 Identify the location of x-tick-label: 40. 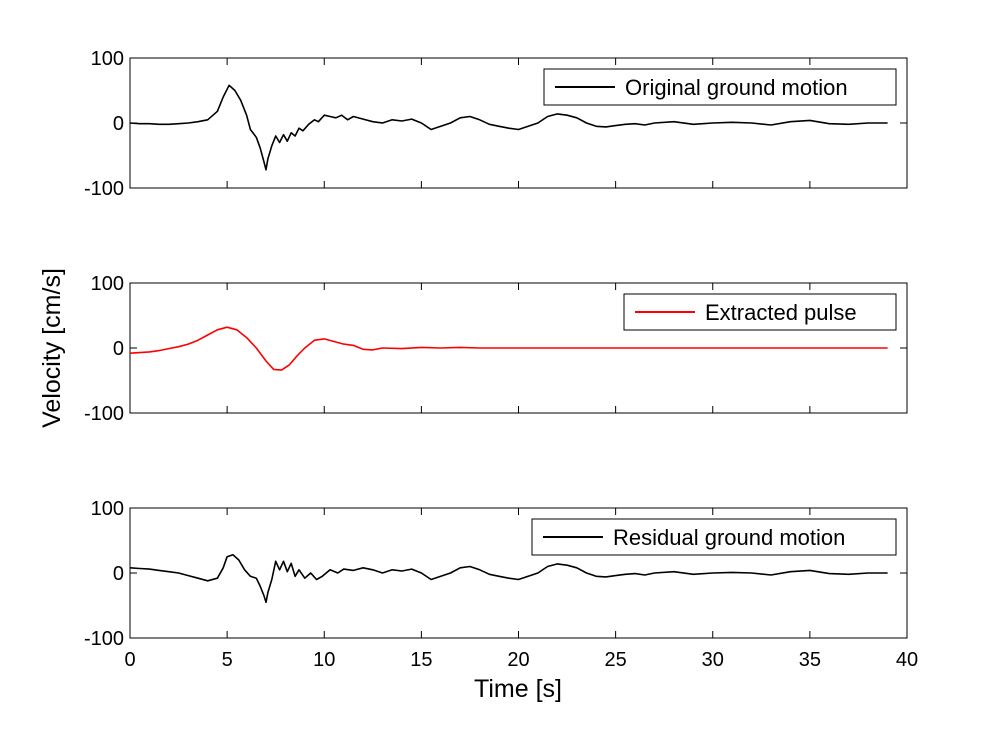
(907, 660).